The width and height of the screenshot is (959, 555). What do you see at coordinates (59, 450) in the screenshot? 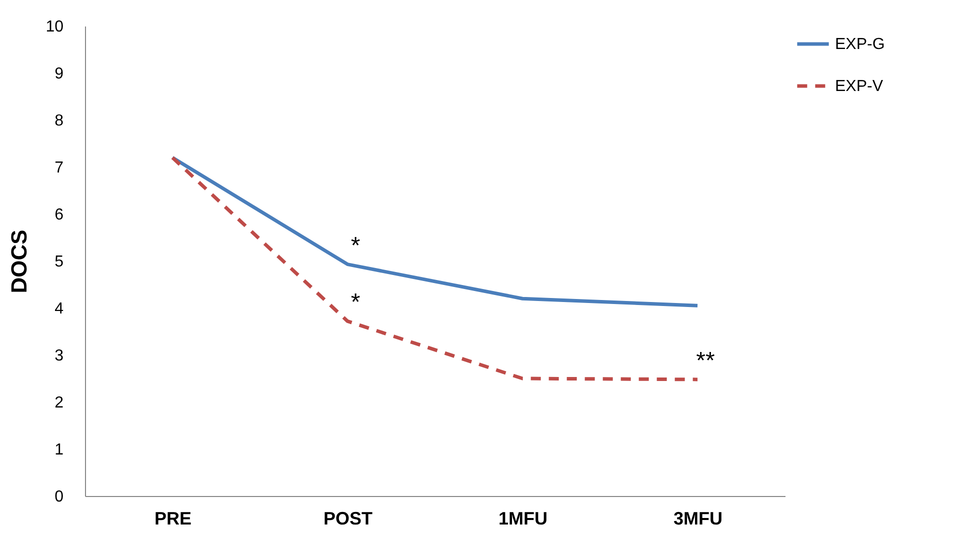
I see `y-tick-label: 1` at bounding box center [59, 450].